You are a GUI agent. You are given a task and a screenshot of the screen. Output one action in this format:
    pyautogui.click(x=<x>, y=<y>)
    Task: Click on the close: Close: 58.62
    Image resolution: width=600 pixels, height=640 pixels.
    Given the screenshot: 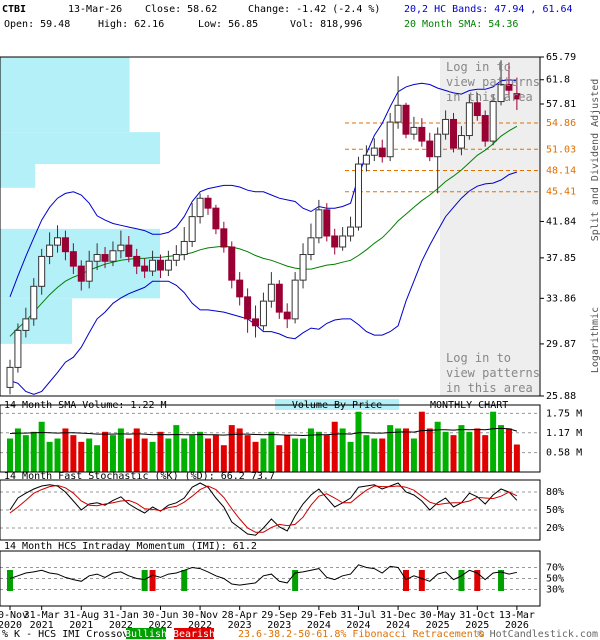 What is the action you would take?
    pyautogui.click(x=181, y=9)
    